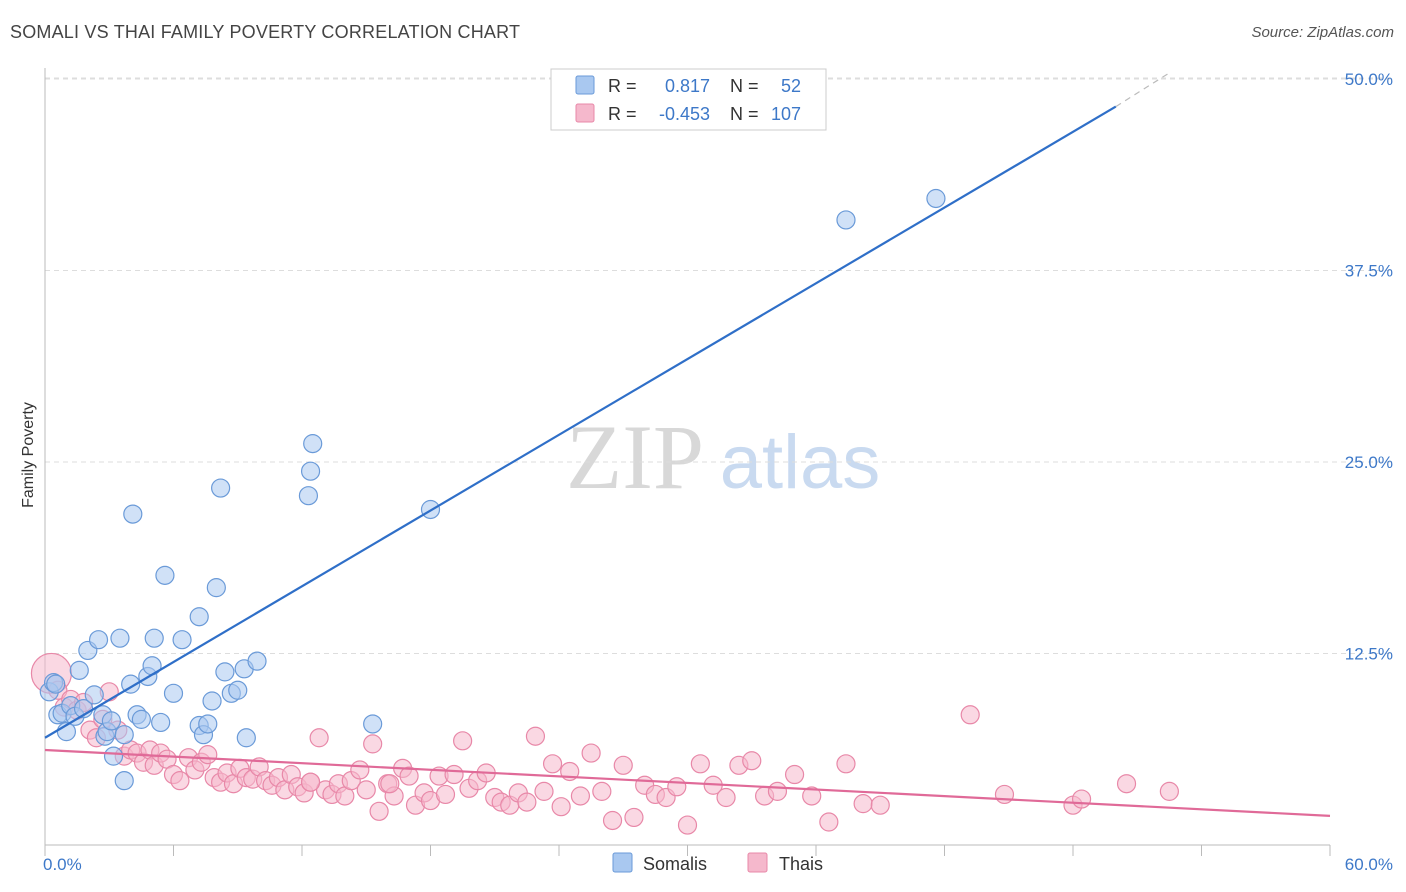  I want to click on bottom-legend-thais: Thais, so click(801, 864).